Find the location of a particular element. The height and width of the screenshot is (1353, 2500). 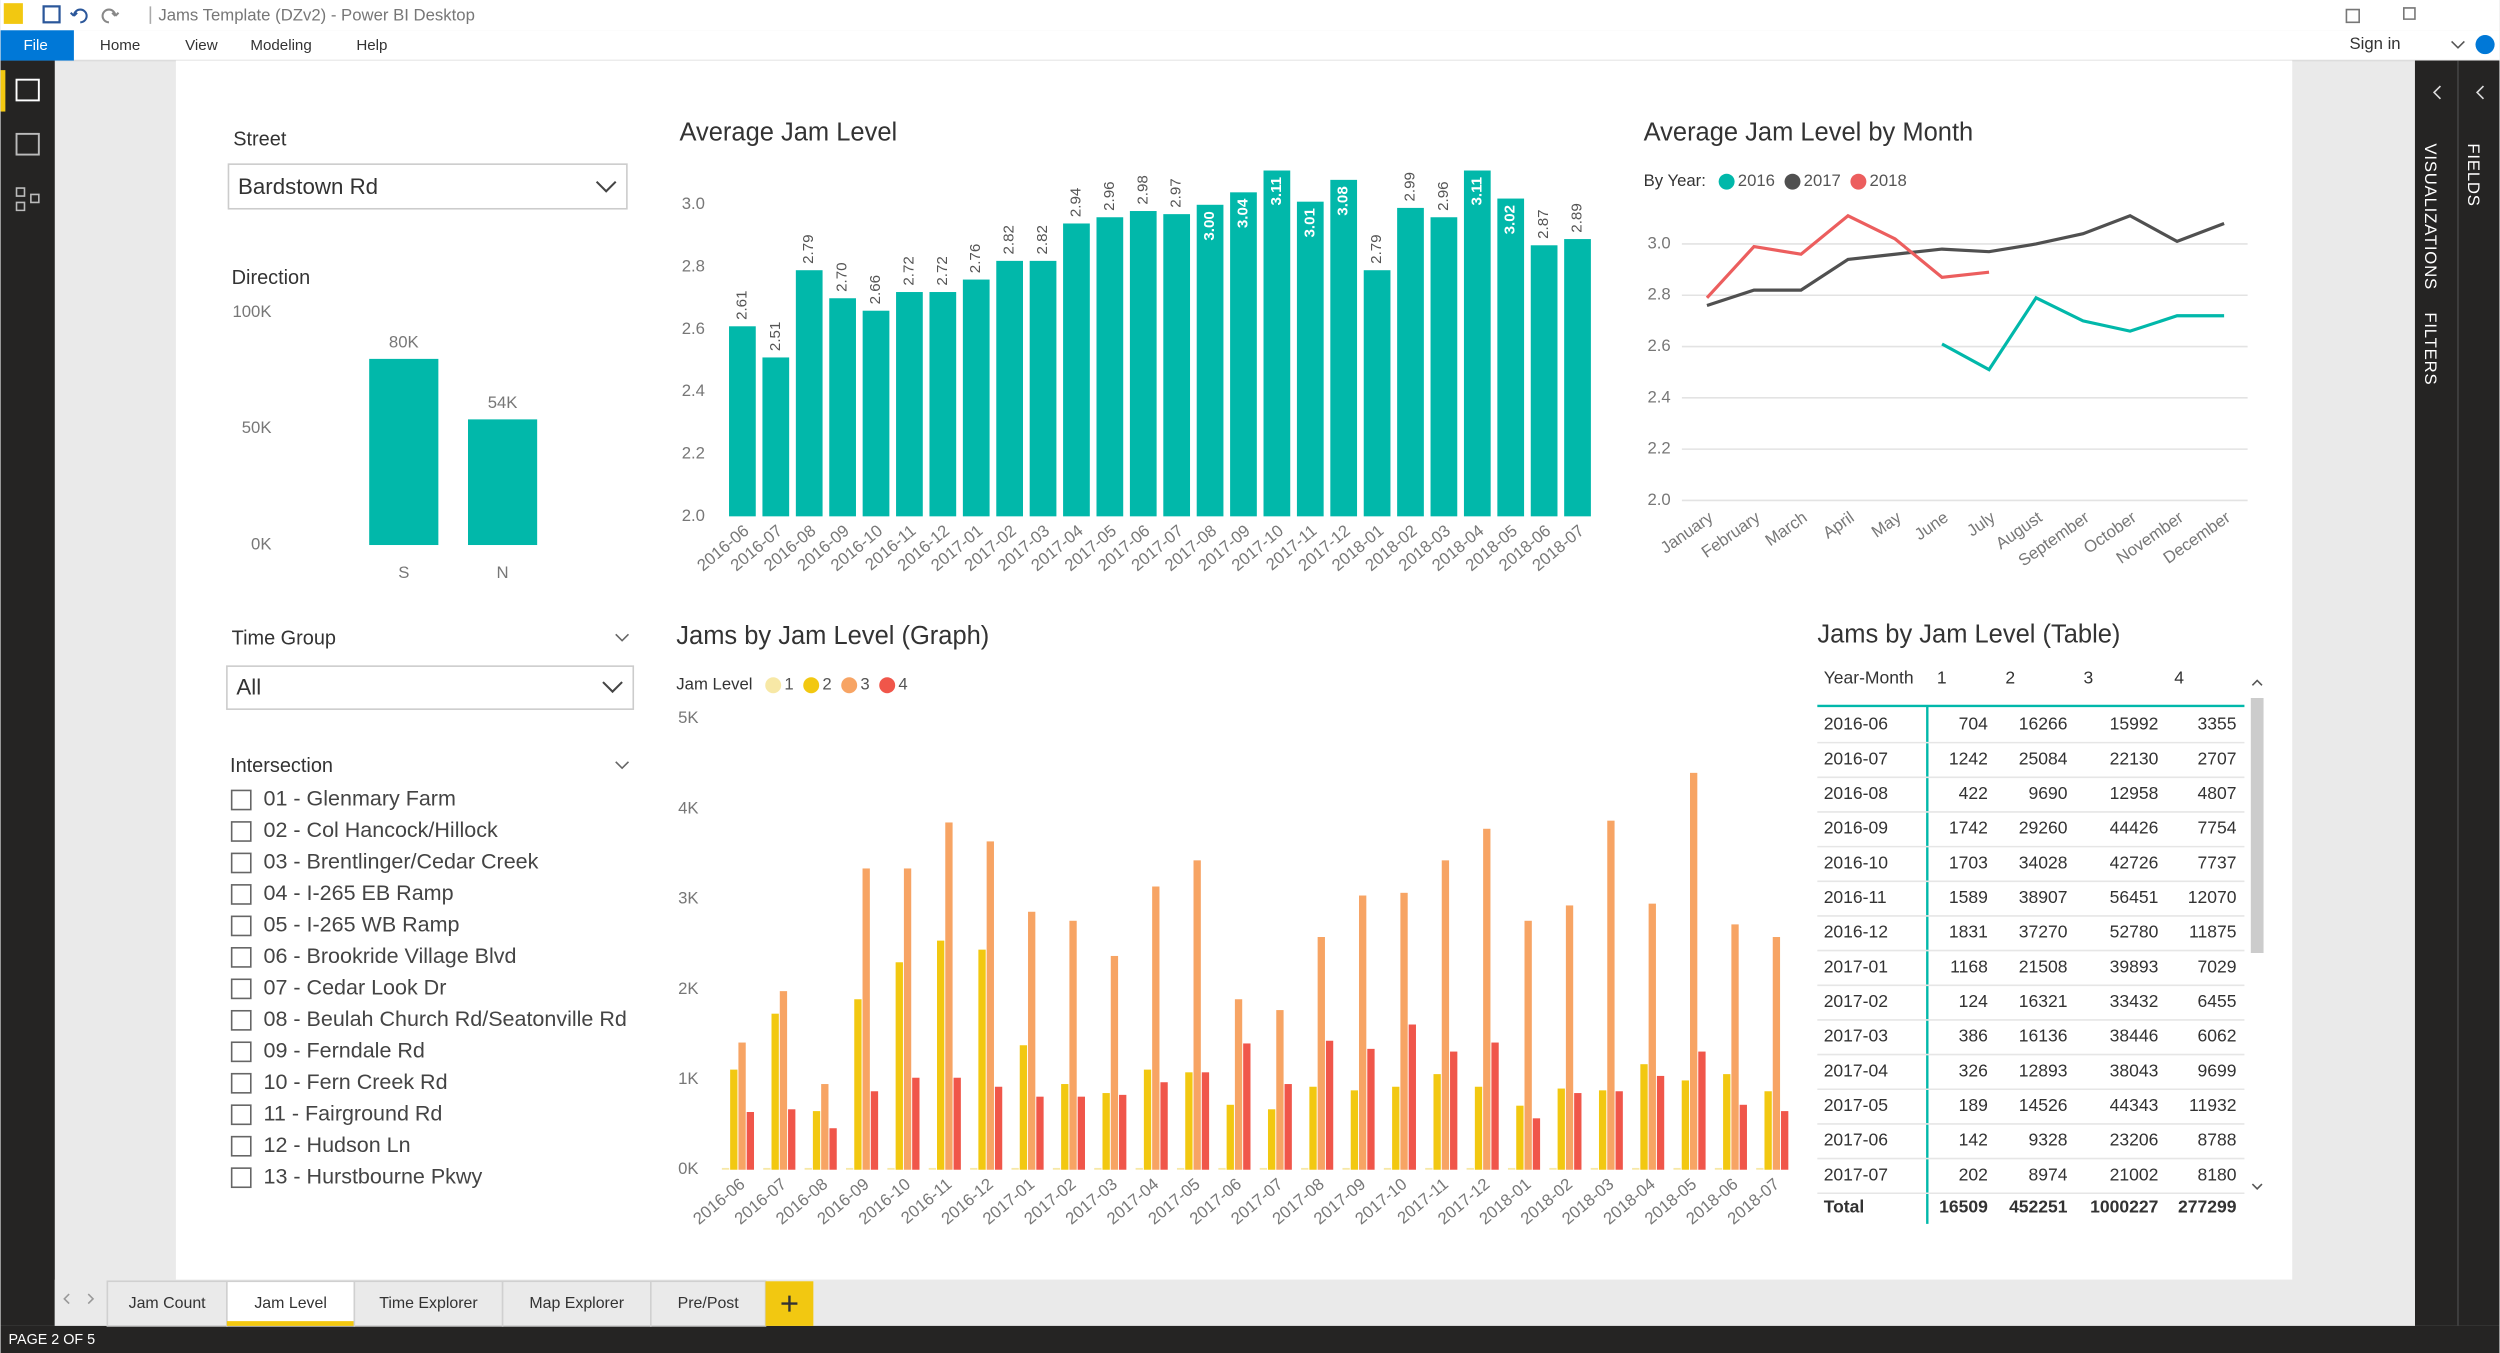

y-tick-label: 50K is located at coordinates (257, 427).